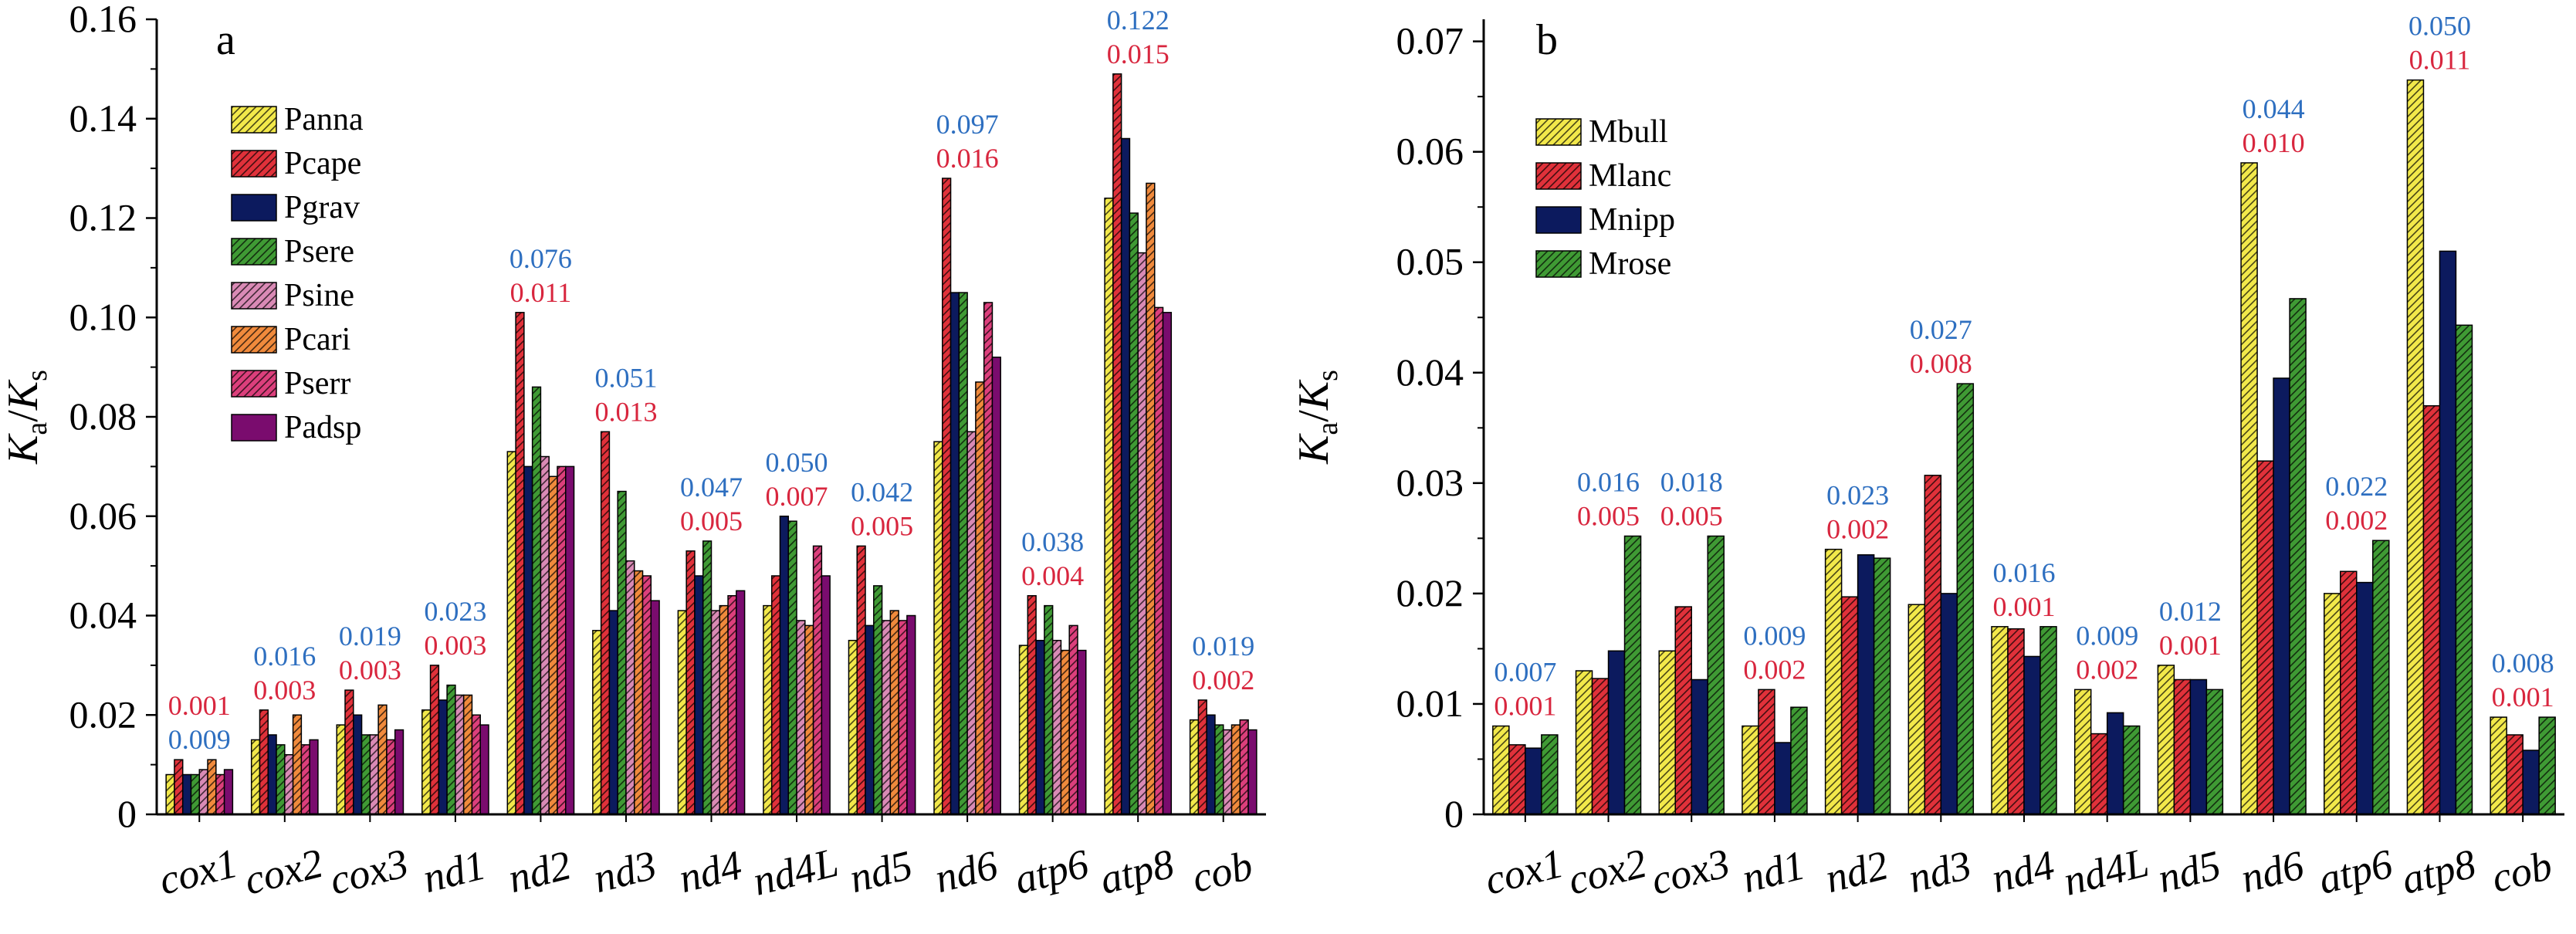  What do you see at coordinates (2198, 747) in the screenshot?
I see `bar-nd5-Mnipp` at bounding box center [2198, 747].